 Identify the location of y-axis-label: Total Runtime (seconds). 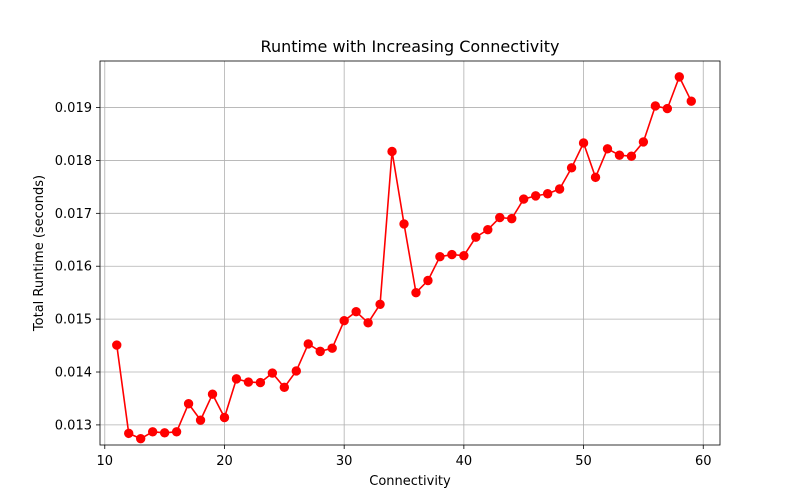
(39, 253).